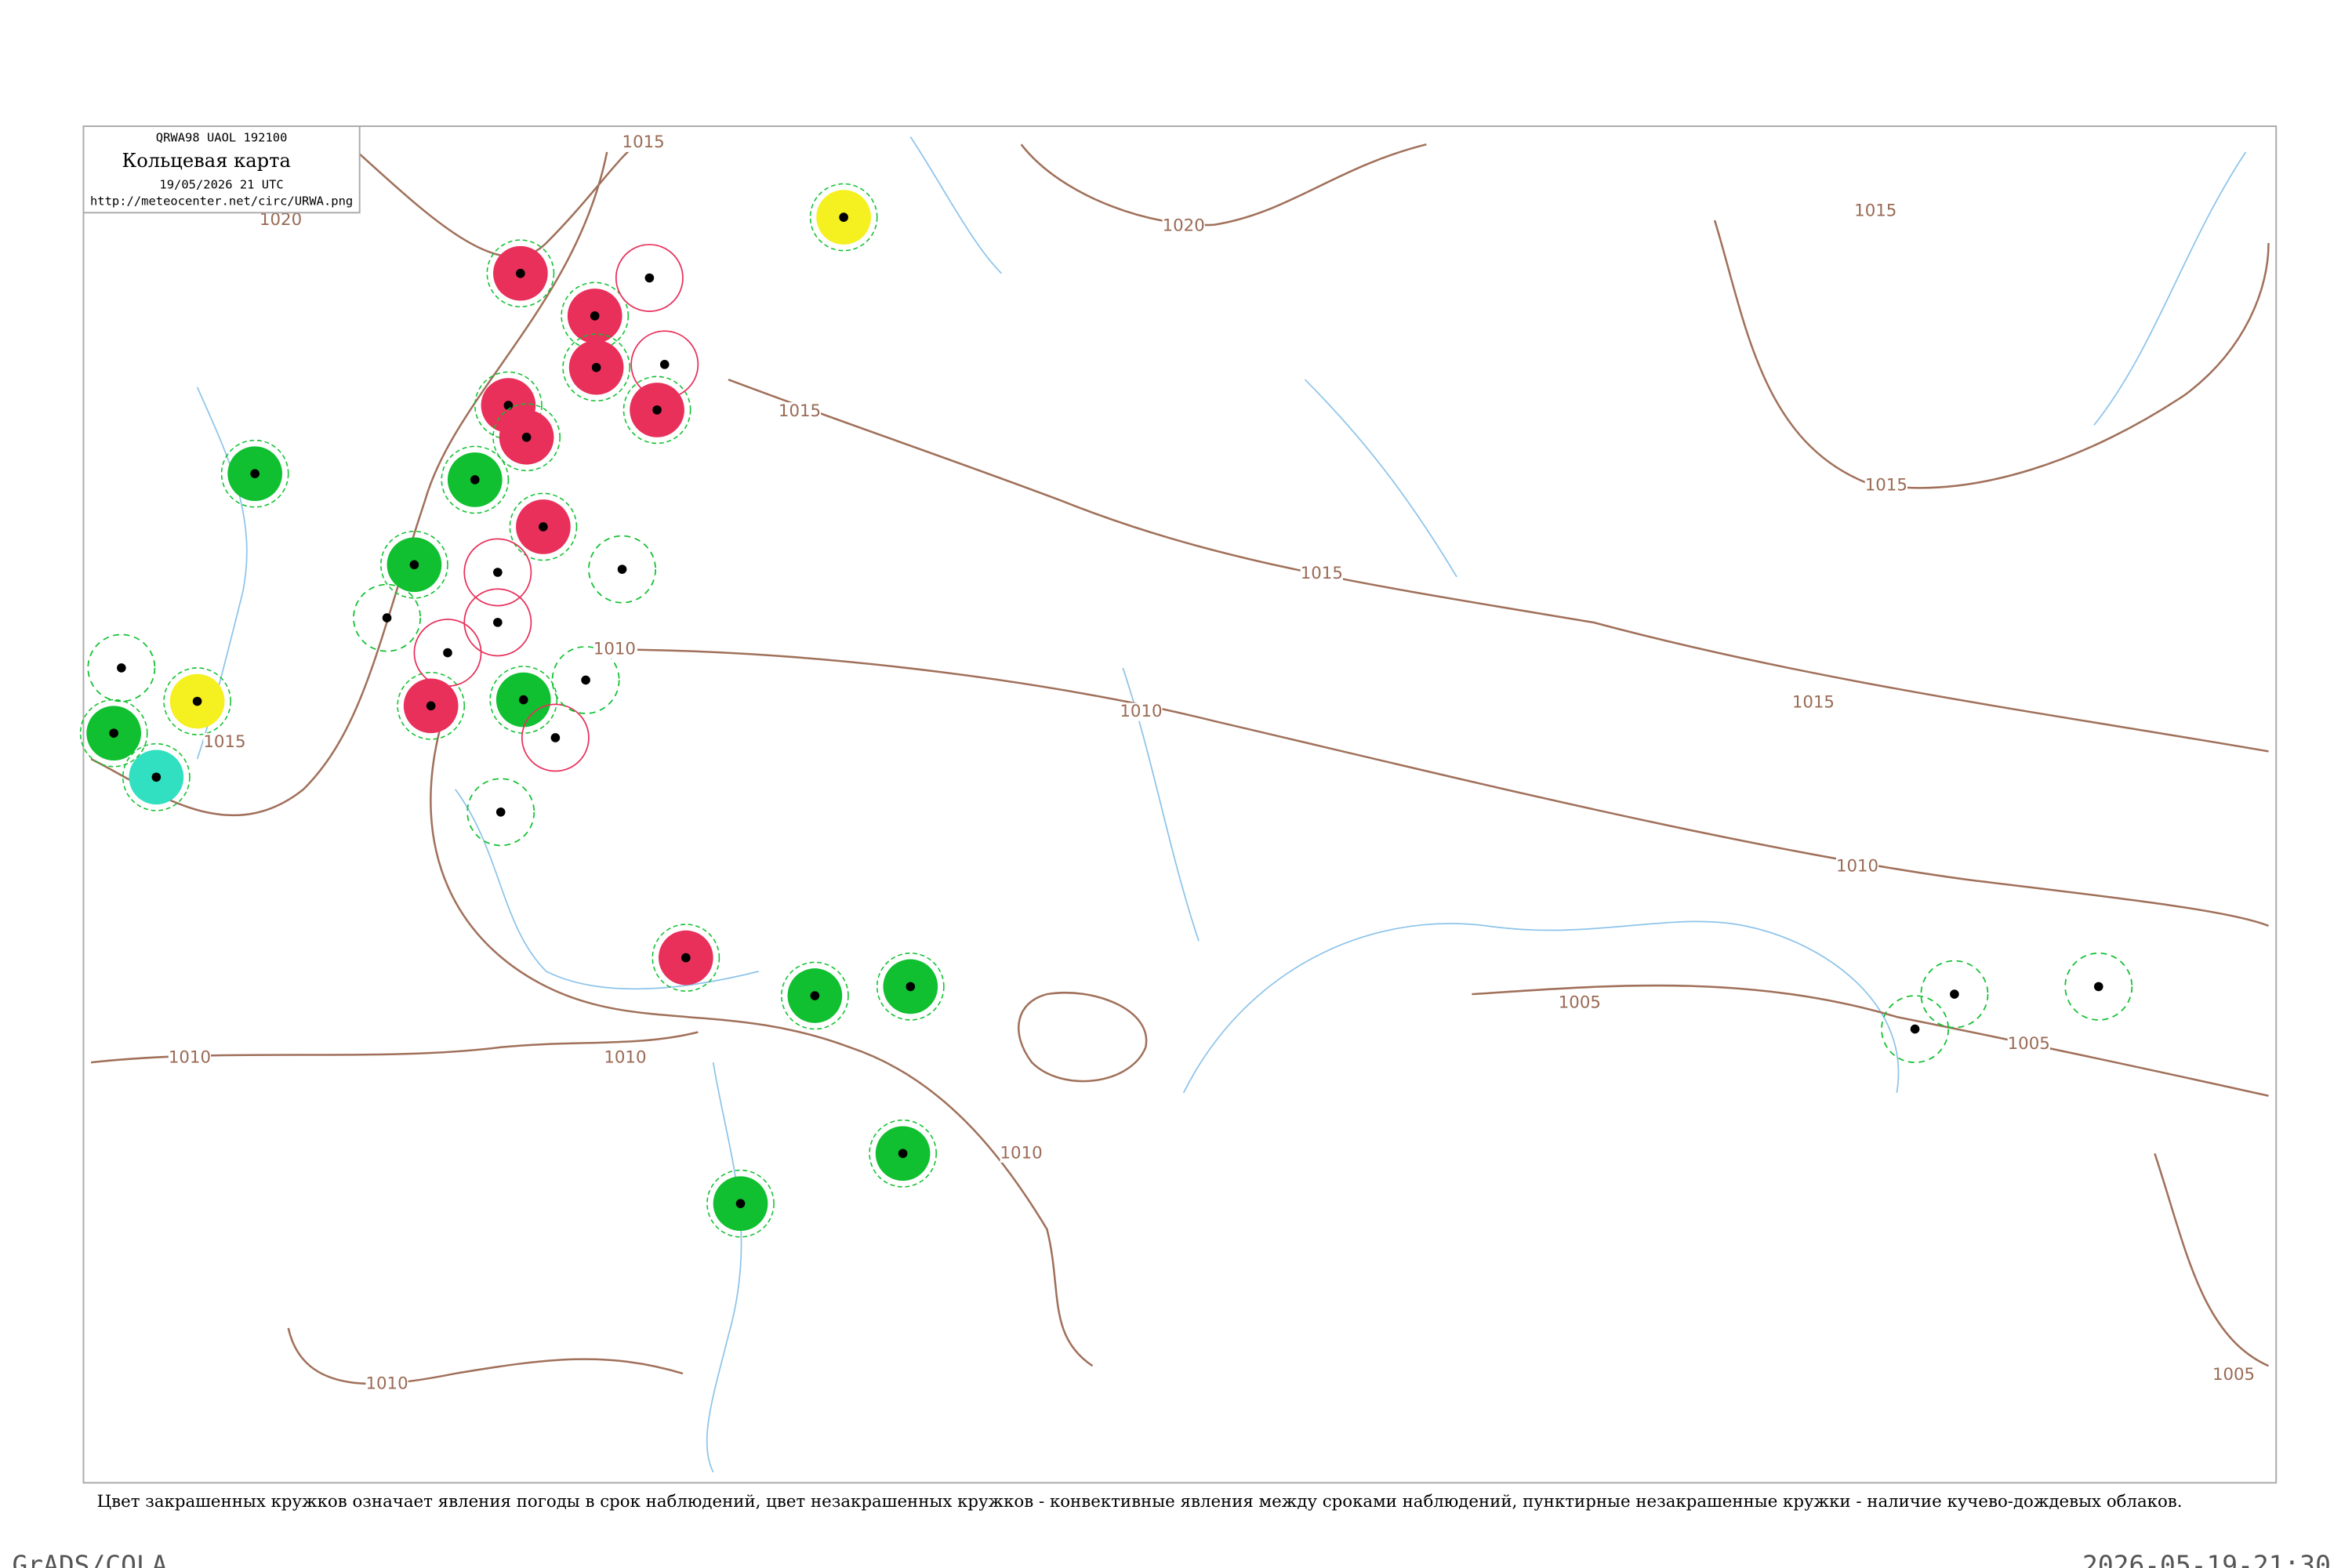 This screenshot has height=1568, width=2352. I want to click on isobar-label: 1020, so click(1184, 226).